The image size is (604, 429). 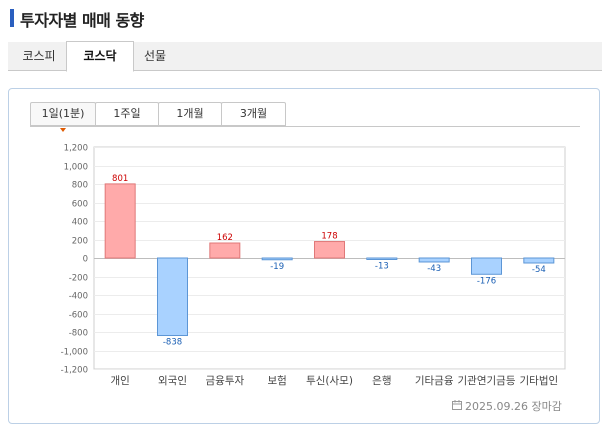 I want to click on market-status: 2025.09.26 장마감, so click(x=513, y=406).